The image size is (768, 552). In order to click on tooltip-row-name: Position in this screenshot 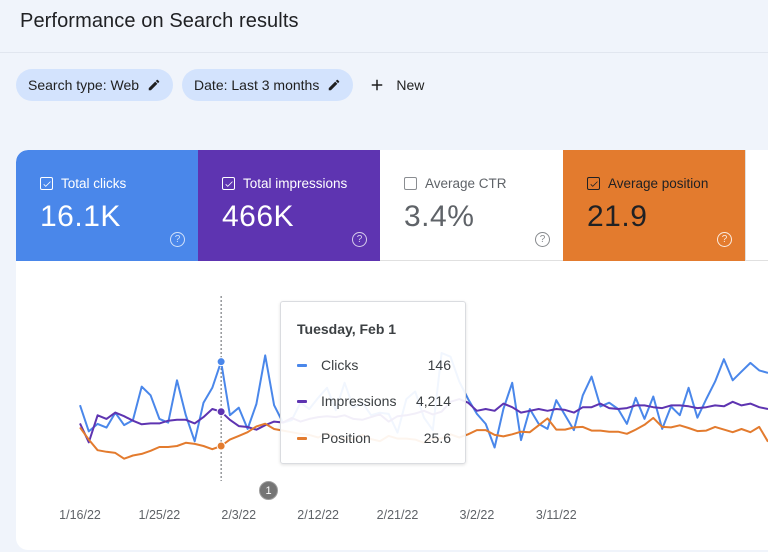, I will do `click(346, 438)`.